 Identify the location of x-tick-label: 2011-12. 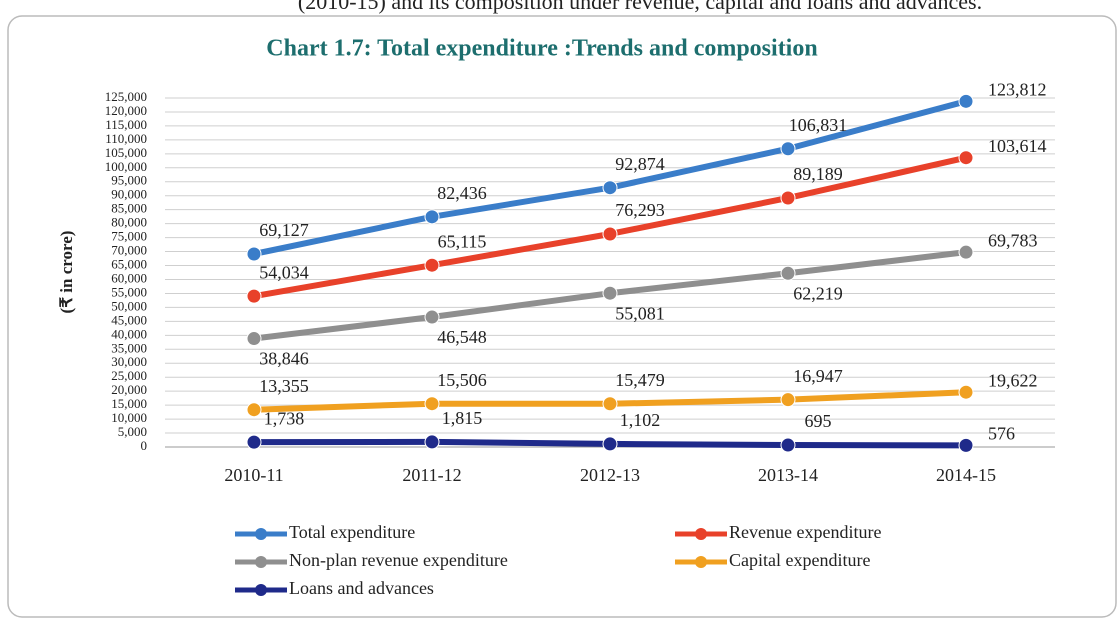
(431, 475).